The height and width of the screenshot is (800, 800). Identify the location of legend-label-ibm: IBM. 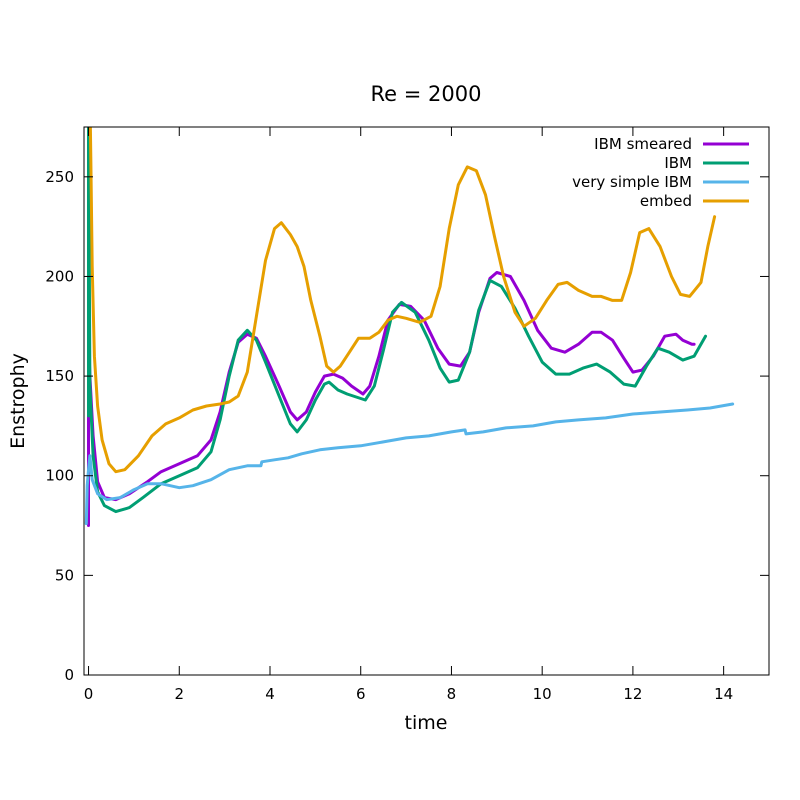
(678, 163).